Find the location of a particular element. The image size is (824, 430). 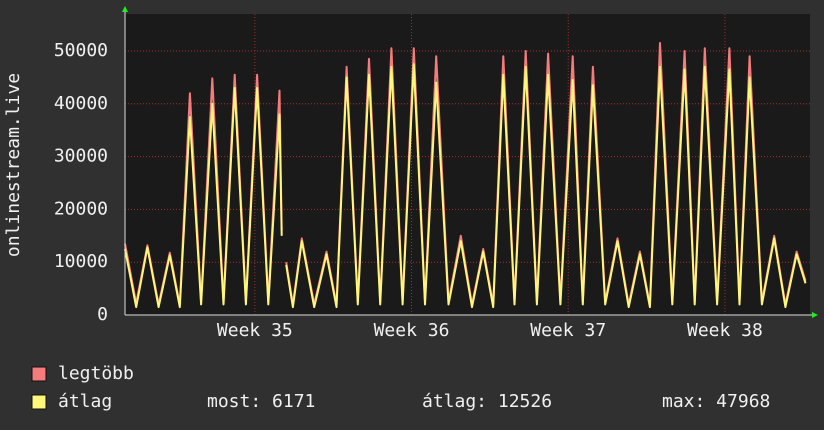

x-tick-label: Week 35 is located at coordinates (255, 330).